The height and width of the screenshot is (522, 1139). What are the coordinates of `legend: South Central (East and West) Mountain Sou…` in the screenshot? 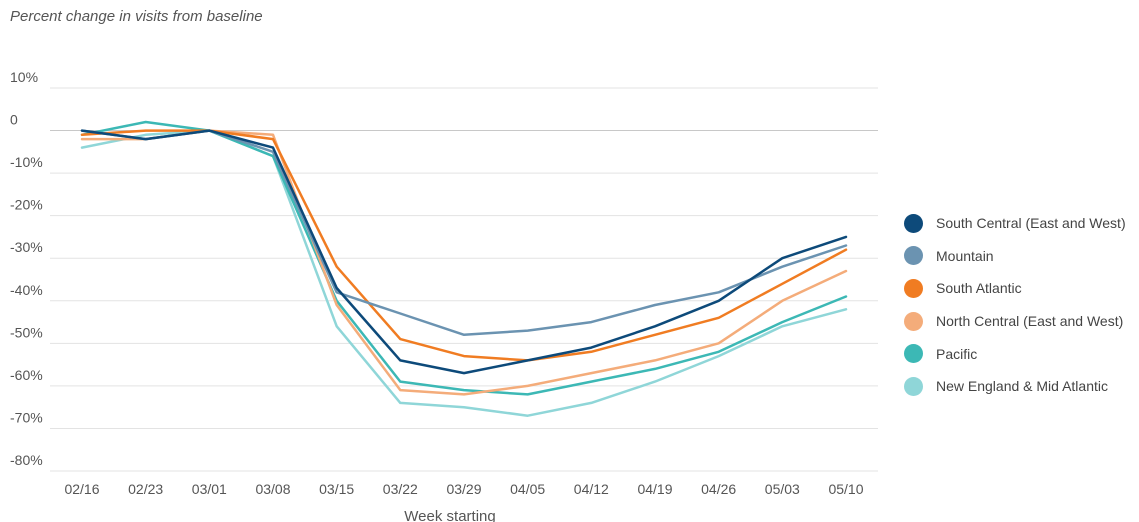 It's located at (1015, 305).